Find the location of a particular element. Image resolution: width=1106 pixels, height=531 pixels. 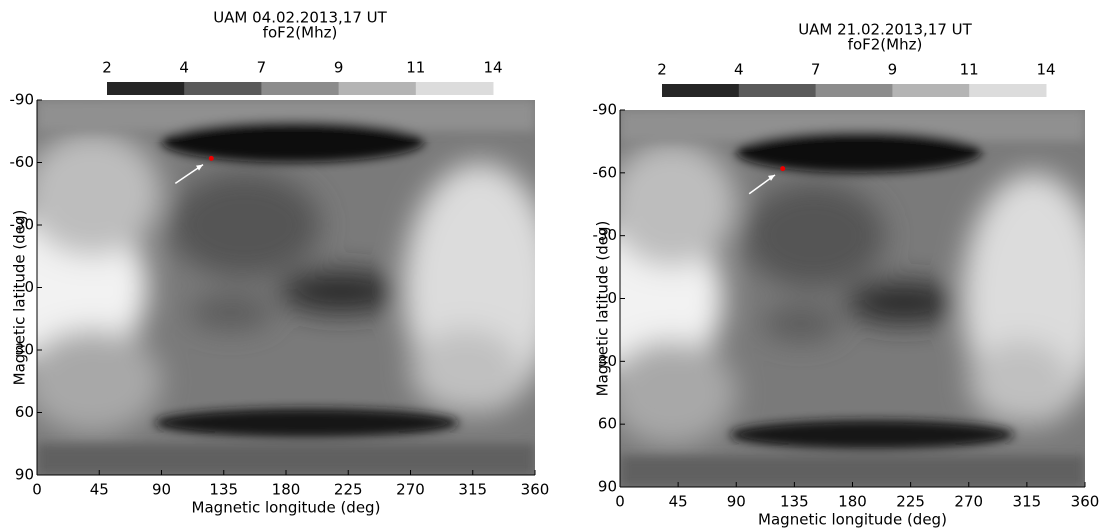

chart-title: UAM 21.02.2013,17 UT is located at coordinates (885, 30).